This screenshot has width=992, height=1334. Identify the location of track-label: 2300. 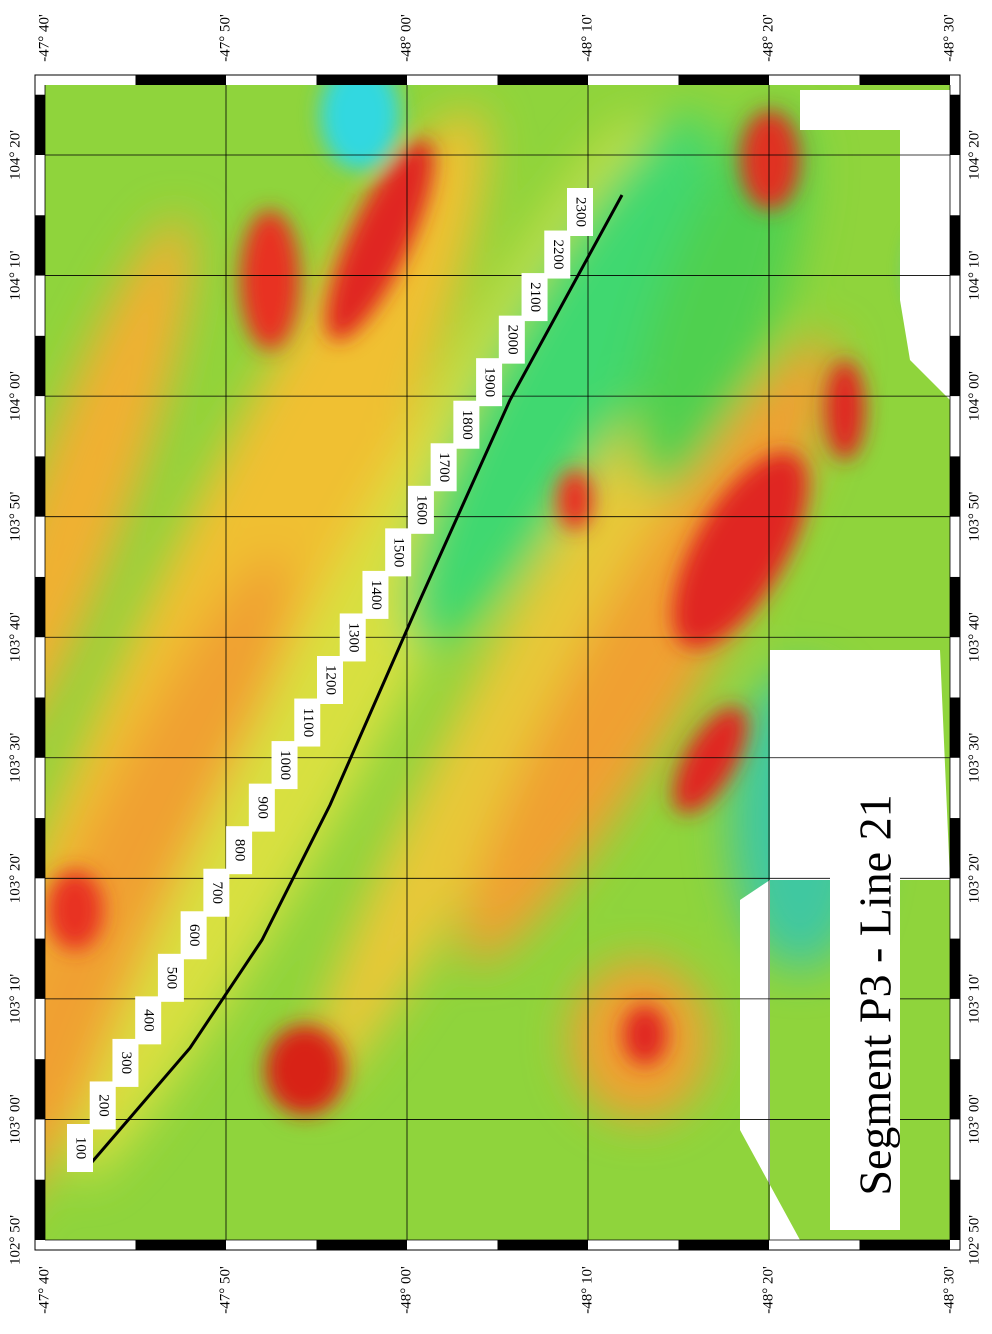
(581, 212).